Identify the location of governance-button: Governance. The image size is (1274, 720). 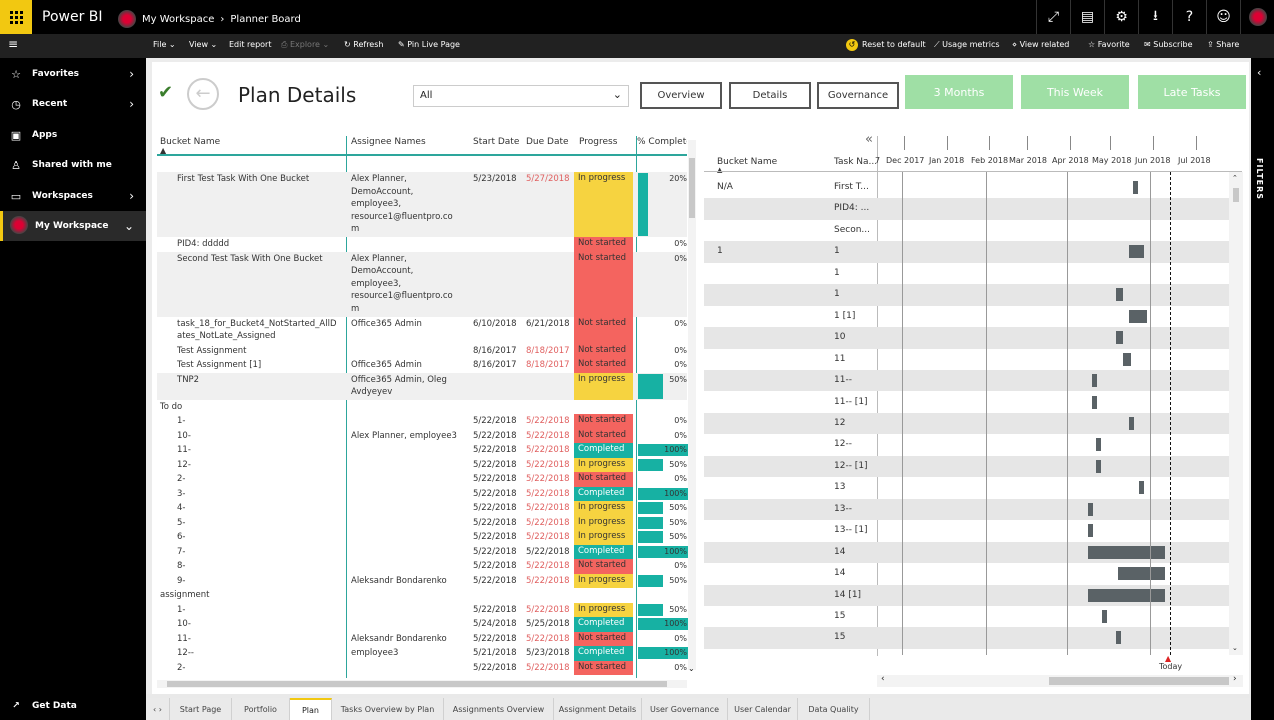
(858, 95).